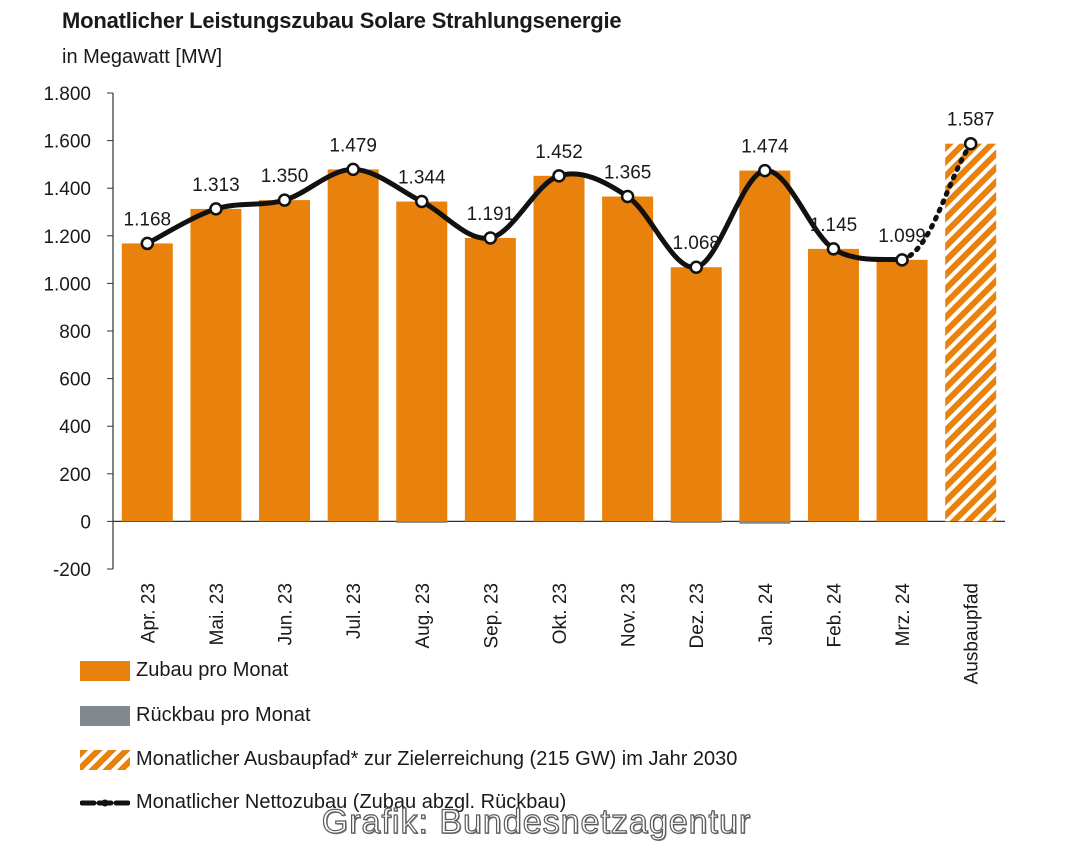  I want to click on y-tick-label: 1.400, so click(67, 189).